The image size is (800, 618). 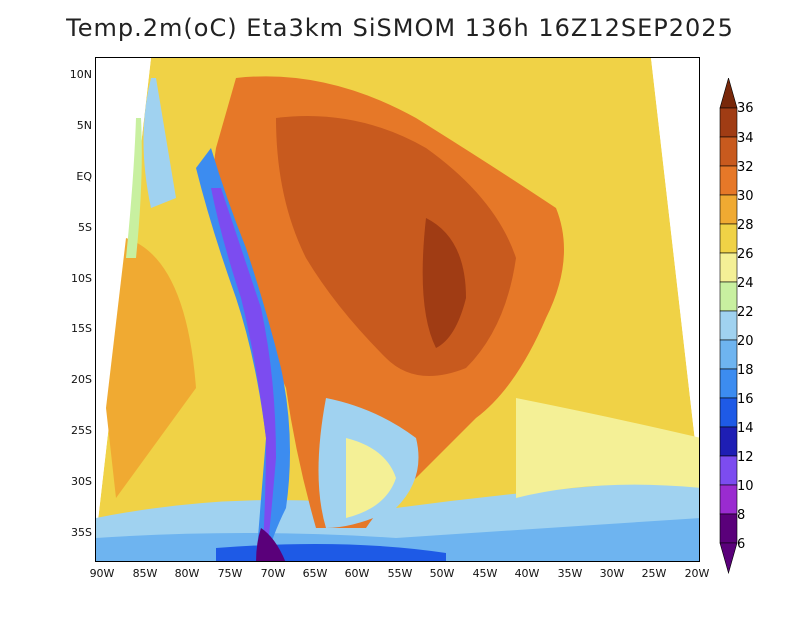 I want to click on legend-label: 20, so click(x=745, y=341).